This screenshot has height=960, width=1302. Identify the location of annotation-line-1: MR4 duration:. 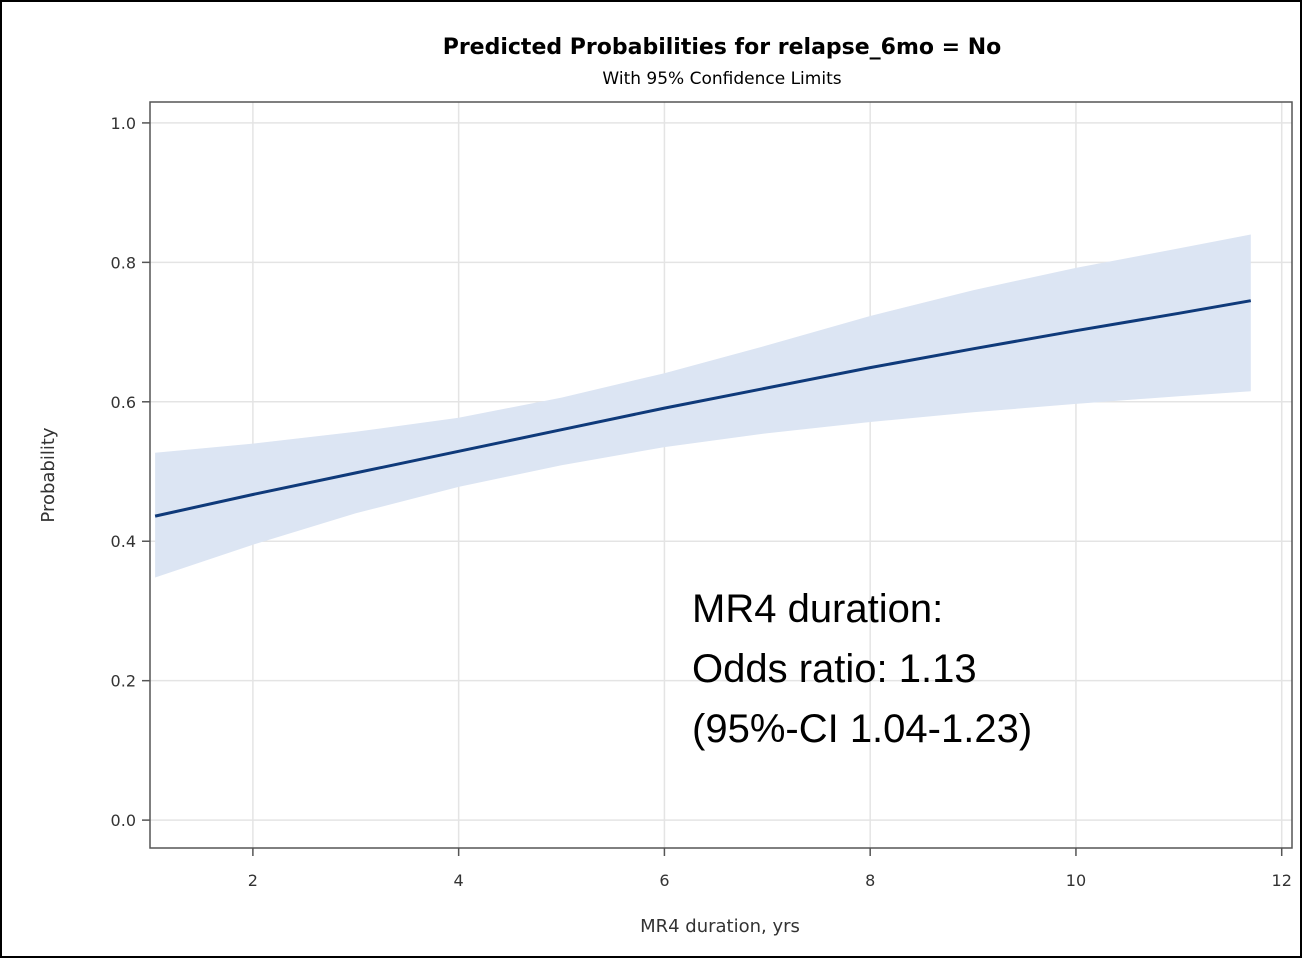
(817, 609).